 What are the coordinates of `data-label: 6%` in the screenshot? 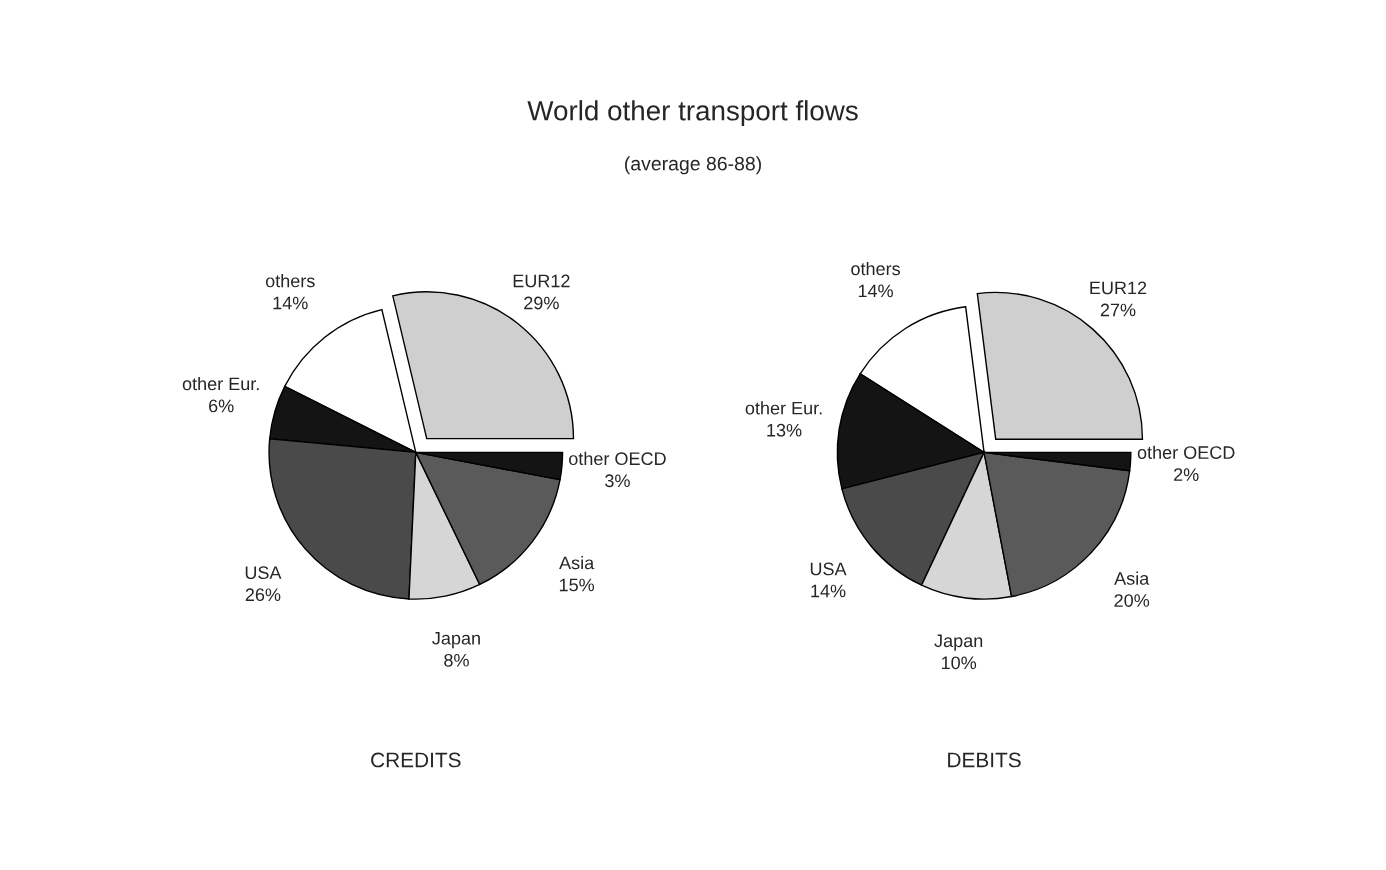 It's located at (221, 406).